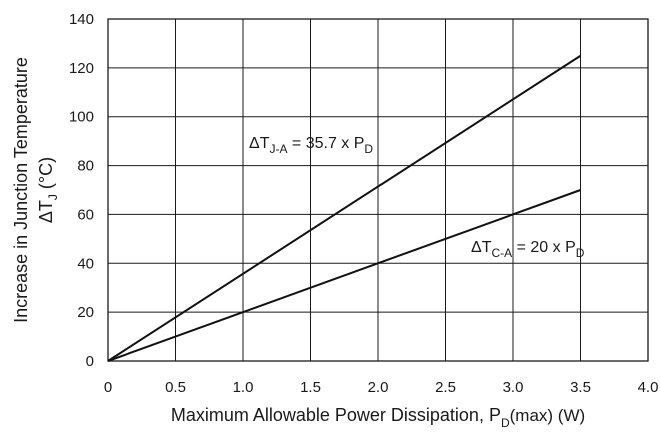 This screenshot has width=660, height=434. Describe the element at coordinates (108, 387) in the screenshot. I see `x-tick-label: 0` at that location.